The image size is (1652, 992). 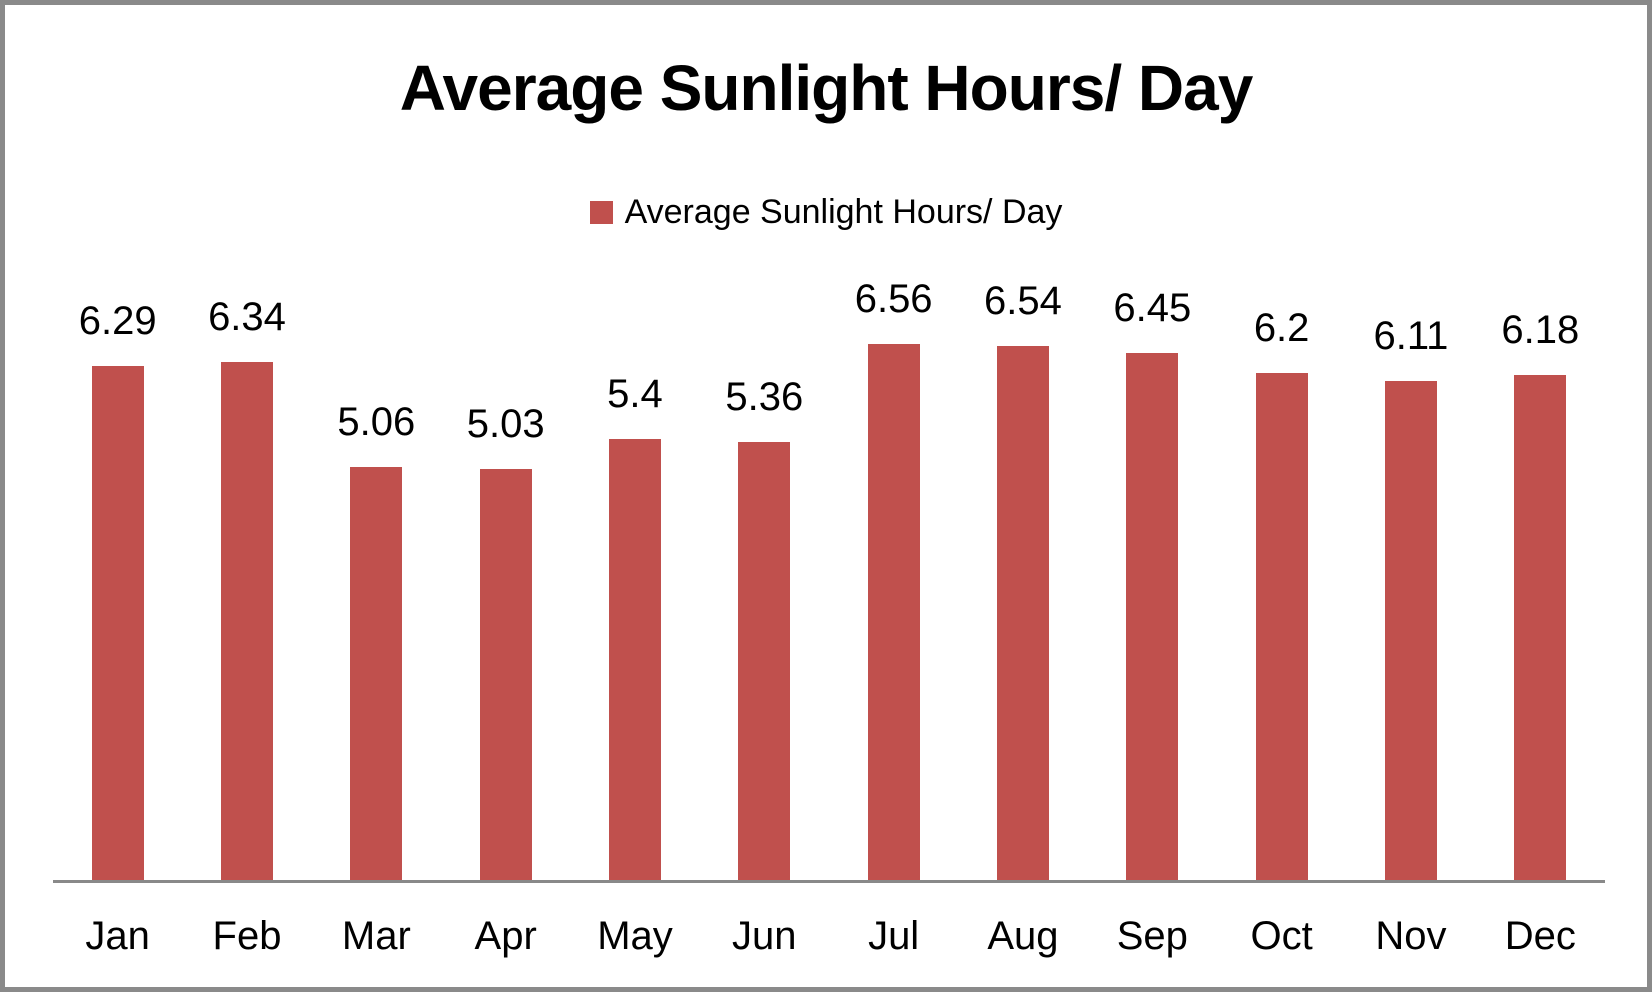 What do you see at coordinates (634, 659) in the screenshot?
I see `bar-may` at bounding box center [634, 659].